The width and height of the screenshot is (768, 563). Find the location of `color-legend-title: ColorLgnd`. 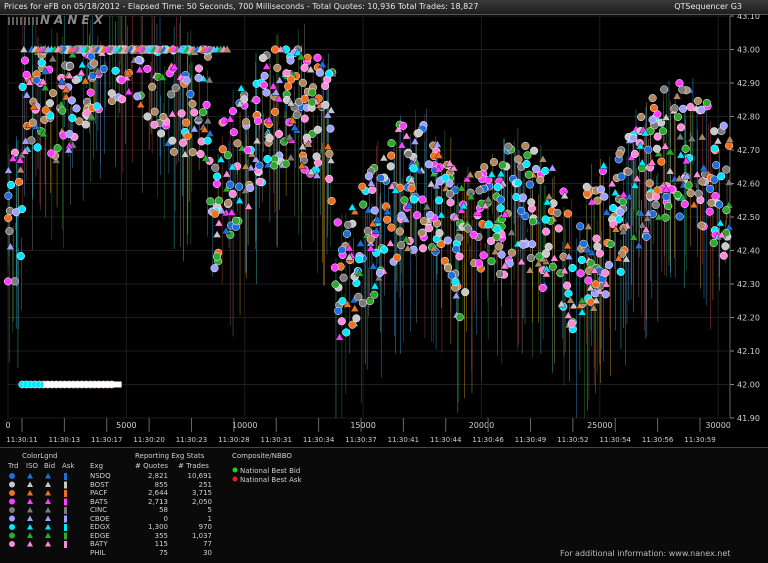

color-legend-title: ColorLgnd is located at coordinates (40, 456).